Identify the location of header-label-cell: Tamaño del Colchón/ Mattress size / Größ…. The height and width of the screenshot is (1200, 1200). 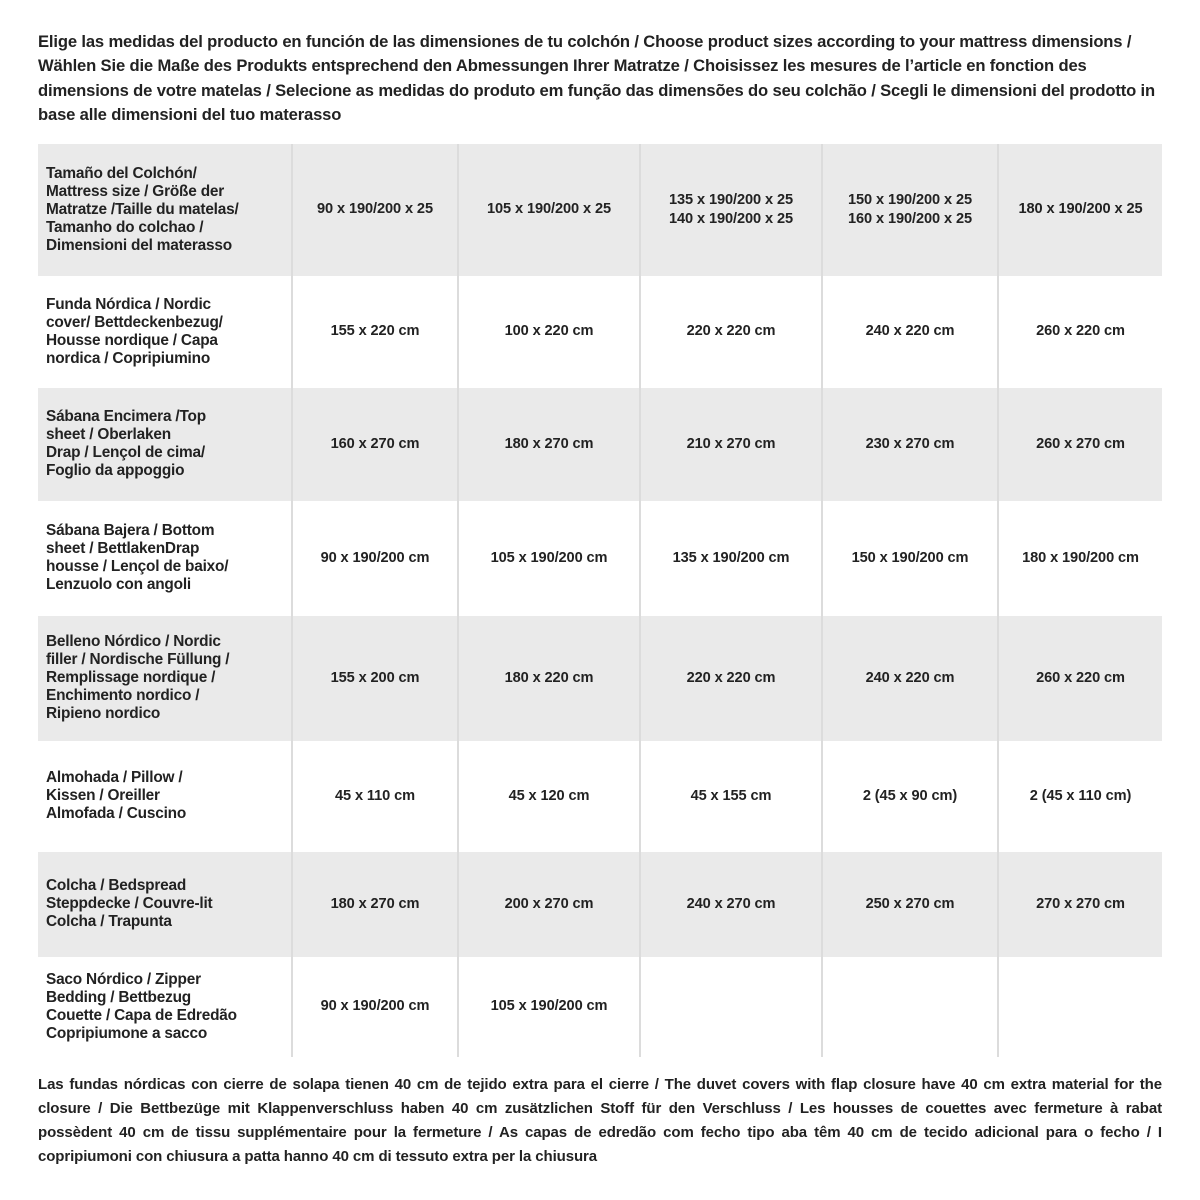
(165, 209).